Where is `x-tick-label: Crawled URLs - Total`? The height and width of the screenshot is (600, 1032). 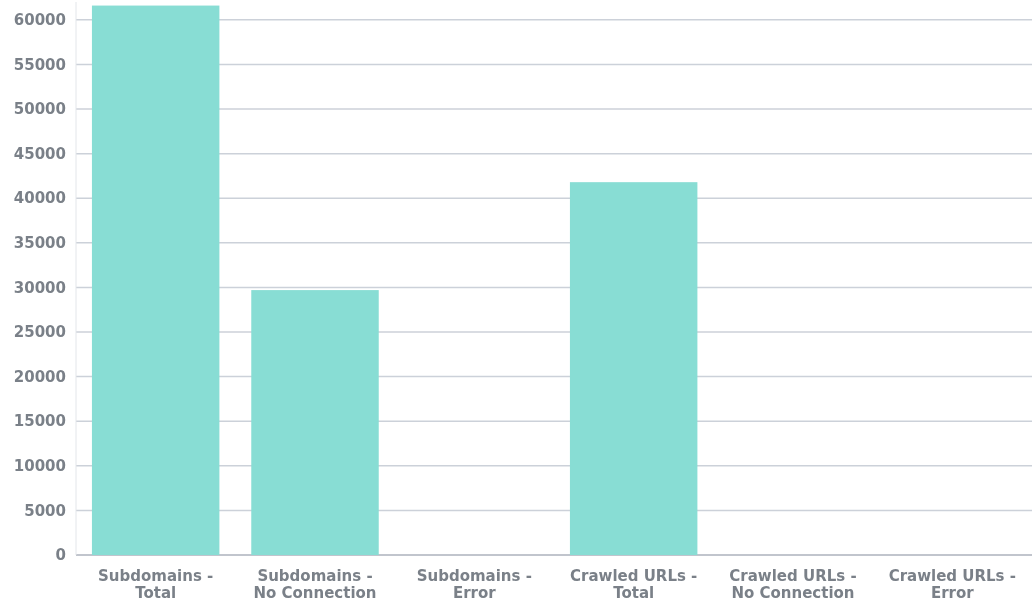 x-tick-label: Crawled URLs - Total is located at coordinates (634, 583).